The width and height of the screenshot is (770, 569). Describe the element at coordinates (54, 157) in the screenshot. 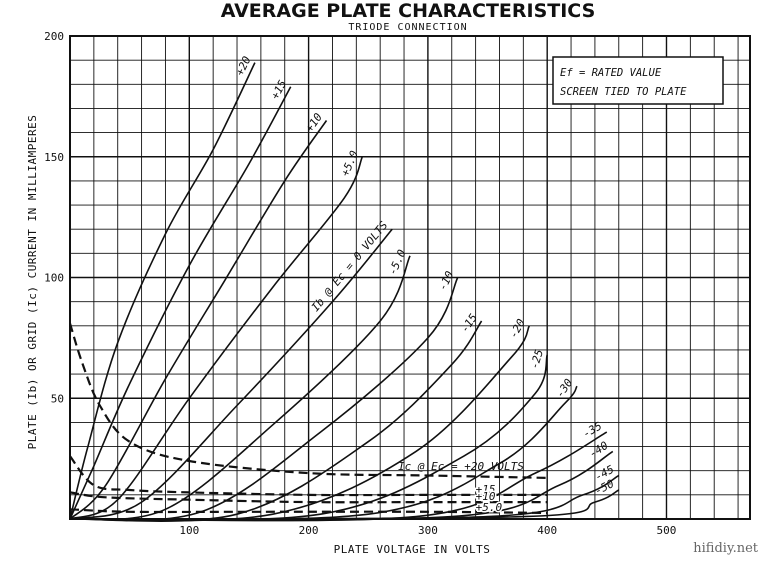

I see `y-tick-label: 150` at that location.